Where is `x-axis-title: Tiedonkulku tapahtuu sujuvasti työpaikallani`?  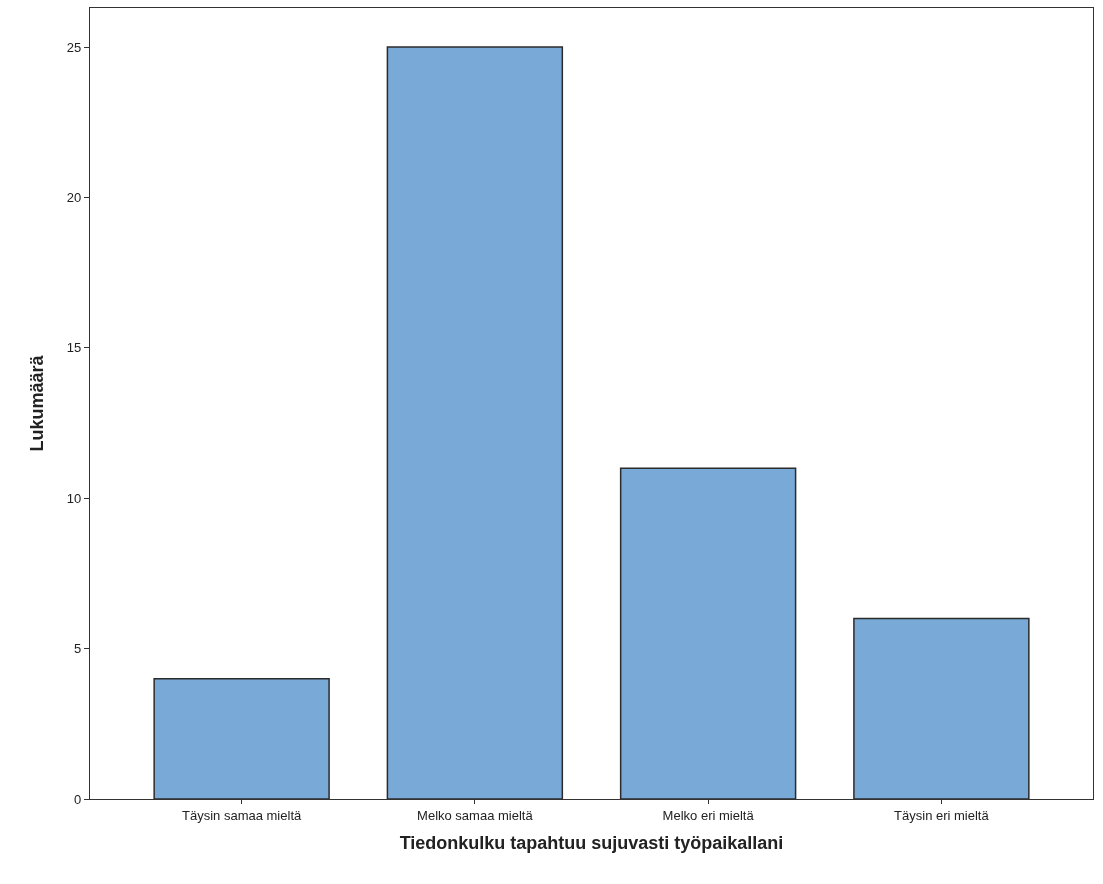
x-axis-title: Tiedonkulku tapahtuu sujuvasti työpaikallani is located at coordinates (591, 842).